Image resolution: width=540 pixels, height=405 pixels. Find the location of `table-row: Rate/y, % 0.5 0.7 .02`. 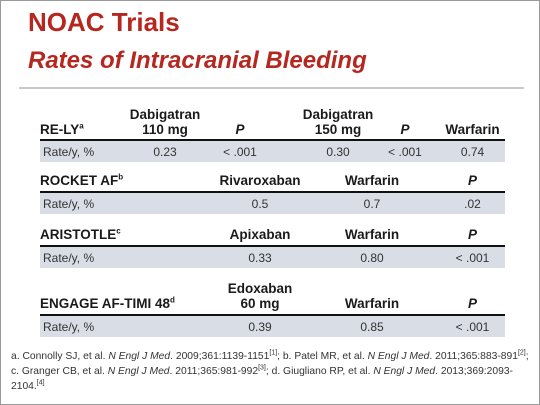

table-row: Rate/y, % 0.5 0.7 .02 is located at coordinates (272, 203).